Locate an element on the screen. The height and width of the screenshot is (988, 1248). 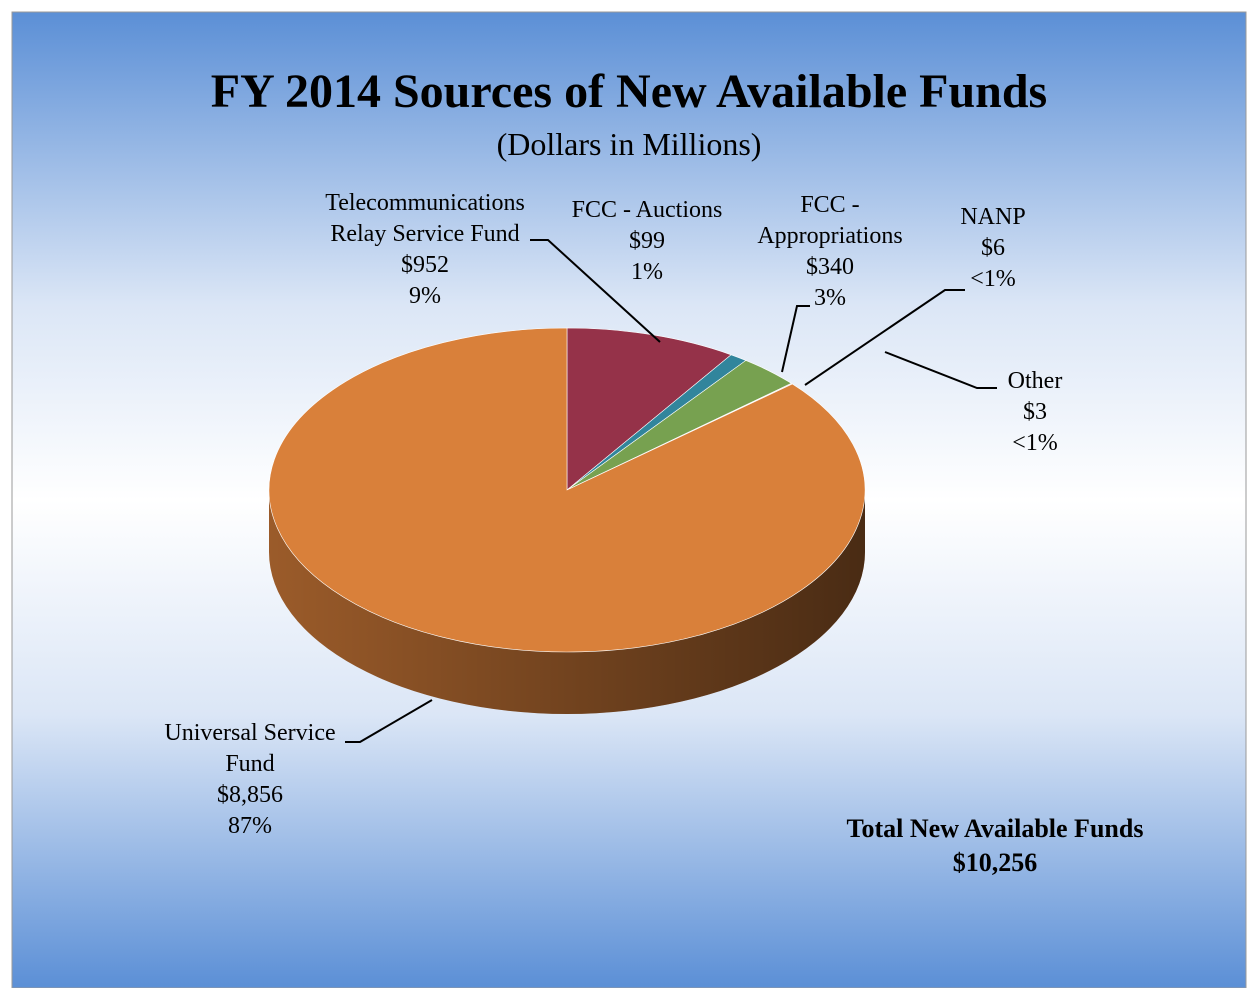
category-label: NANP is located at coordinates (993, 217).